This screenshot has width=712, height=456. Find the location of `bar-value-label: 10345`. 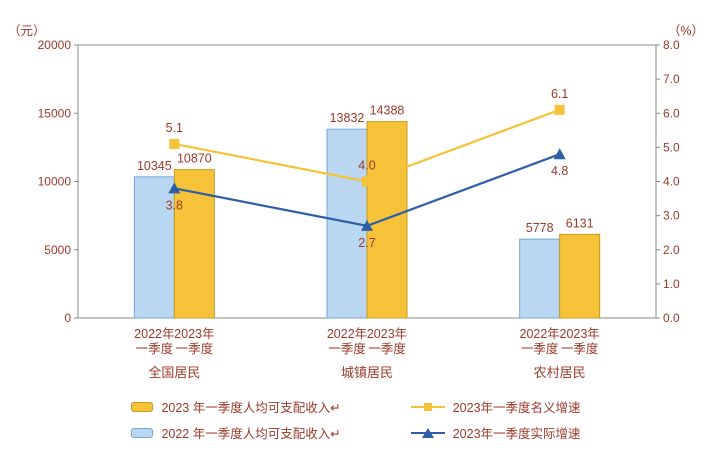

bar-value-label: 10345 is located at coordinates (154, 166).